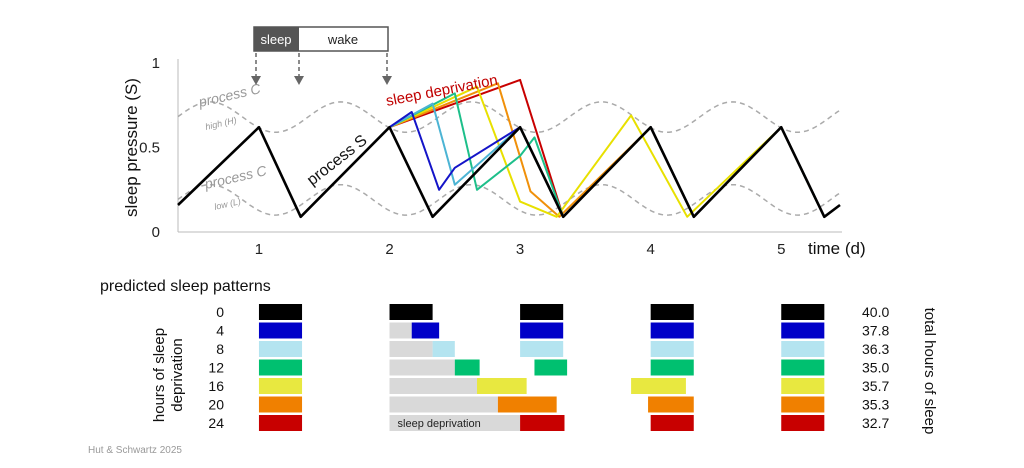  I want to click on total-sleep-value: 35.0, so click(875, 368).